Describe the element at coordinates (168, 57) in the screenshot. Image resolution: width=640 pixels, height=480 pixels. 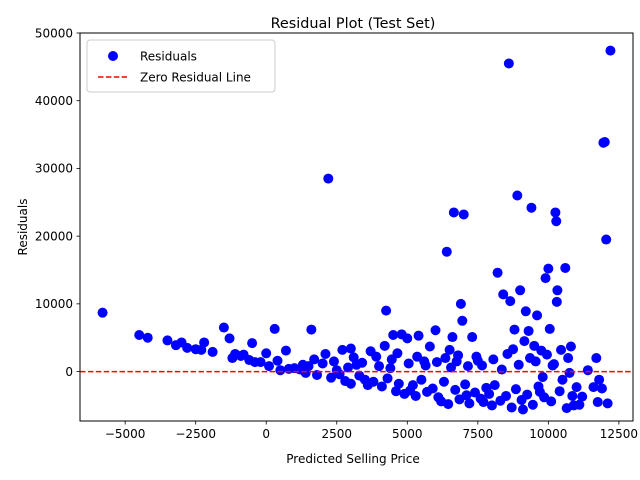
I see `legend-label-residuals: Residuals` at that location.